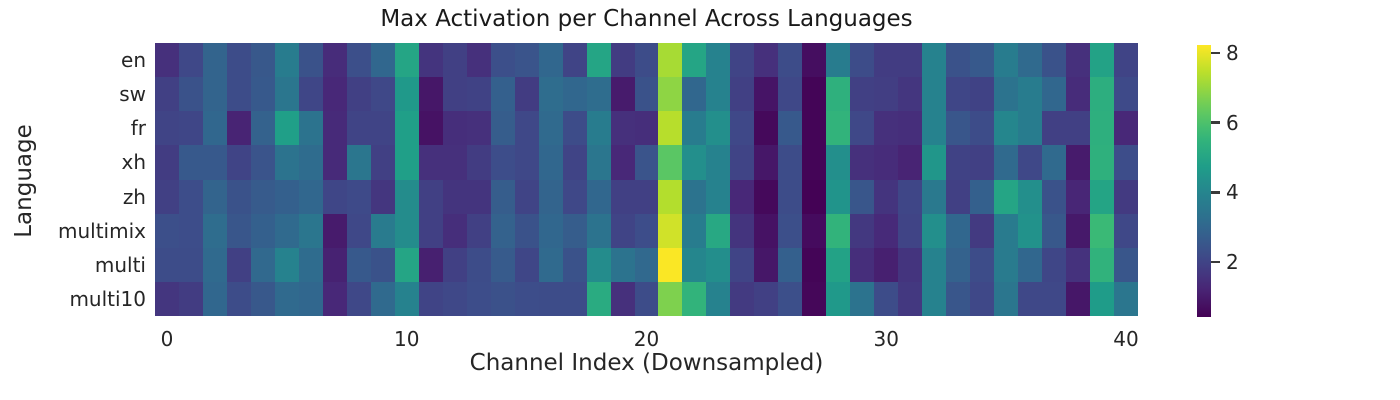 The height and width of the screenshot is (400, 1400). I want to click on y-tick-label: fr, so click(138, 128).